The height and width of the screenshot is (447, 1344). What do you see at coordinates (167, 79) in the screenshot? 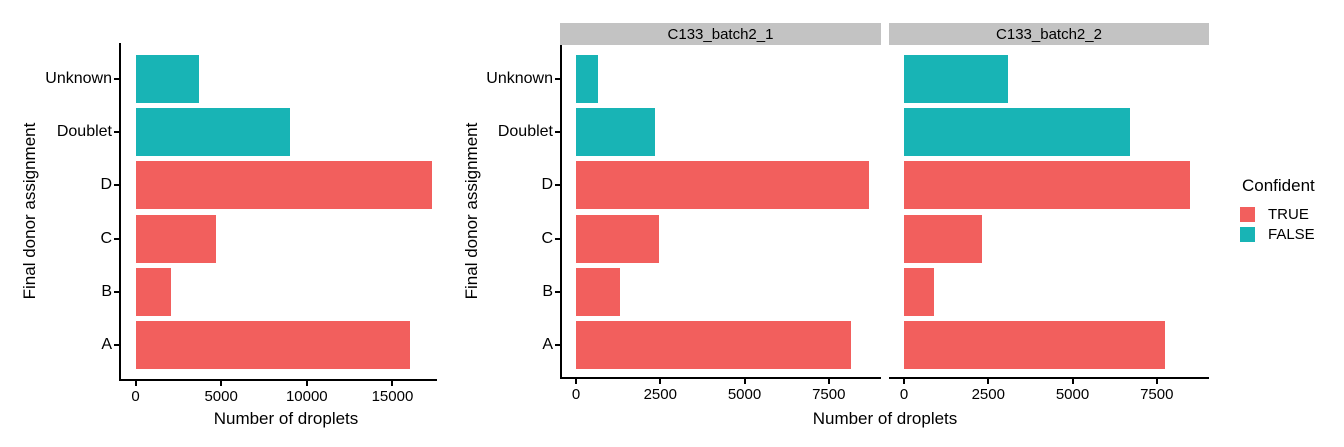
I see `bar-overall-unknown` at bounding box center [167, 79].